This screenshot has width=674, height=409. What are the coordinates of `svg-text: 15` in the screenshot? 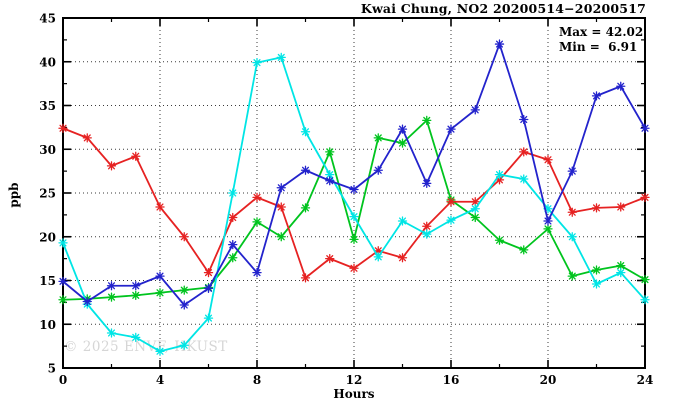 It's located at (47, 281).